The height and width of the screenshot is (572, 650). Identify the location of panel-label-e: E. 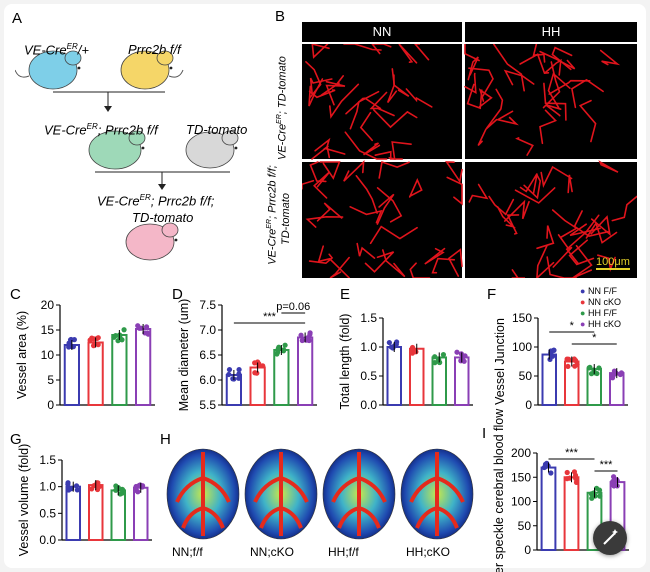
(345, 294).